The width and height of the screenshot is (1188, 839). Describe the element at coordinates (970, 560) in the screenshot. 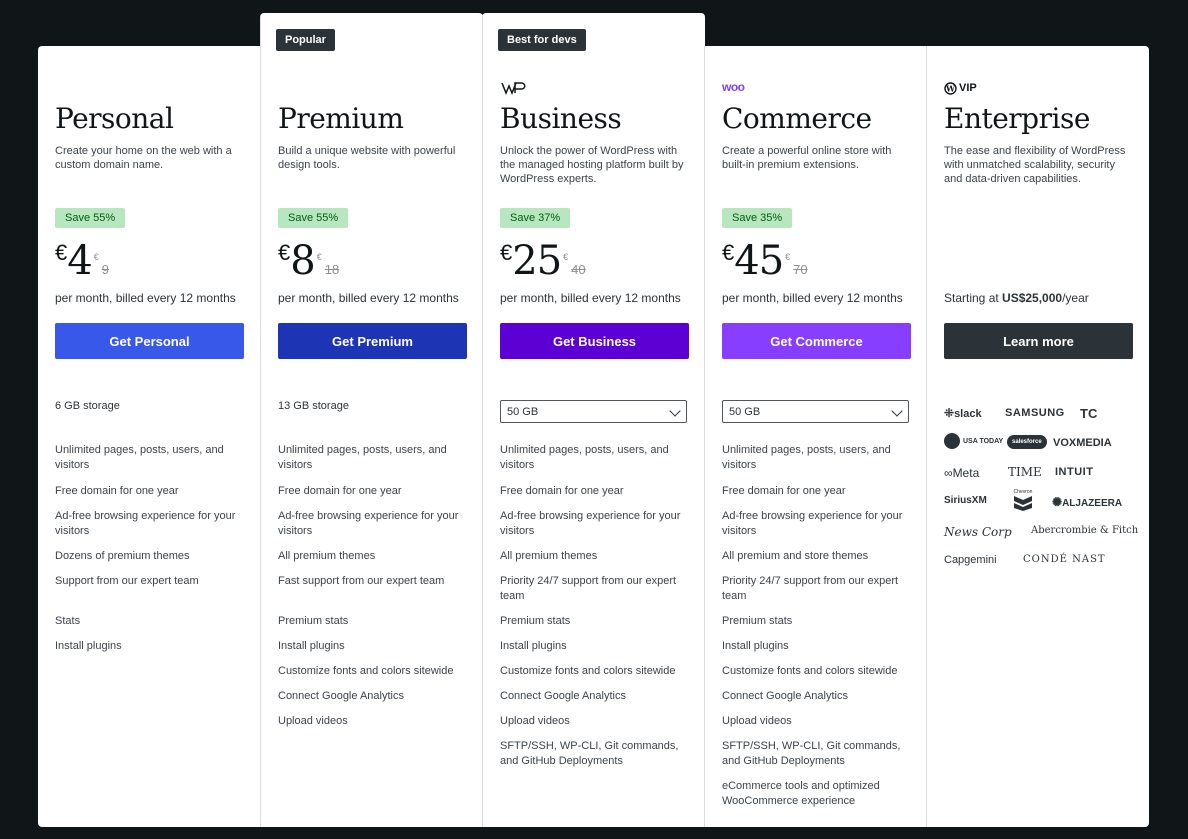

I see `capgemini-logo: Capgemini` at that location.